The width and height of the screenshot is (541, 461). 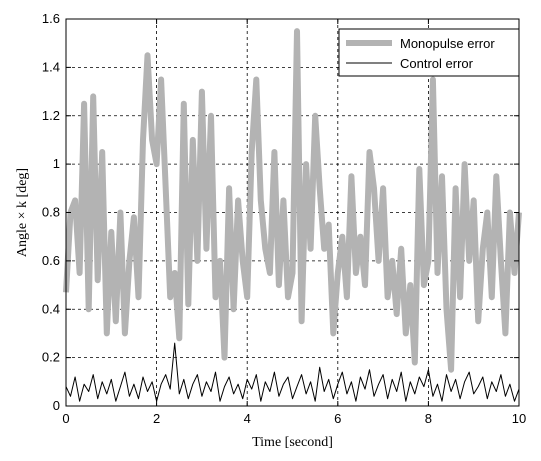 What do you see at coordinates (292, 442) in the screenshot?
I see `x-axis-title: Time [second]` at bounding box center [292, 442].